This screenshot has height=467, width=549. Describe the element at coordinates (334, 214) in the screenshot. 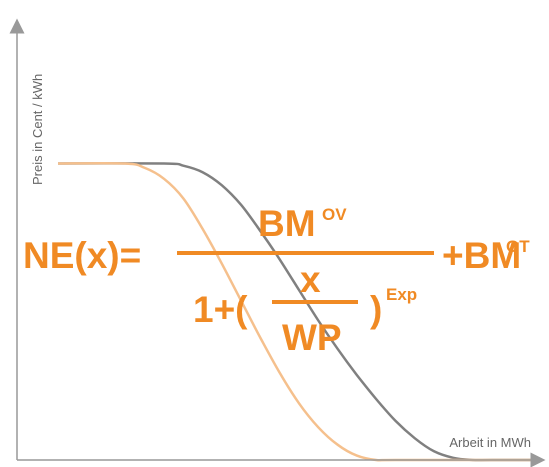

I see `formula-numerator-sup: OV` at that location.